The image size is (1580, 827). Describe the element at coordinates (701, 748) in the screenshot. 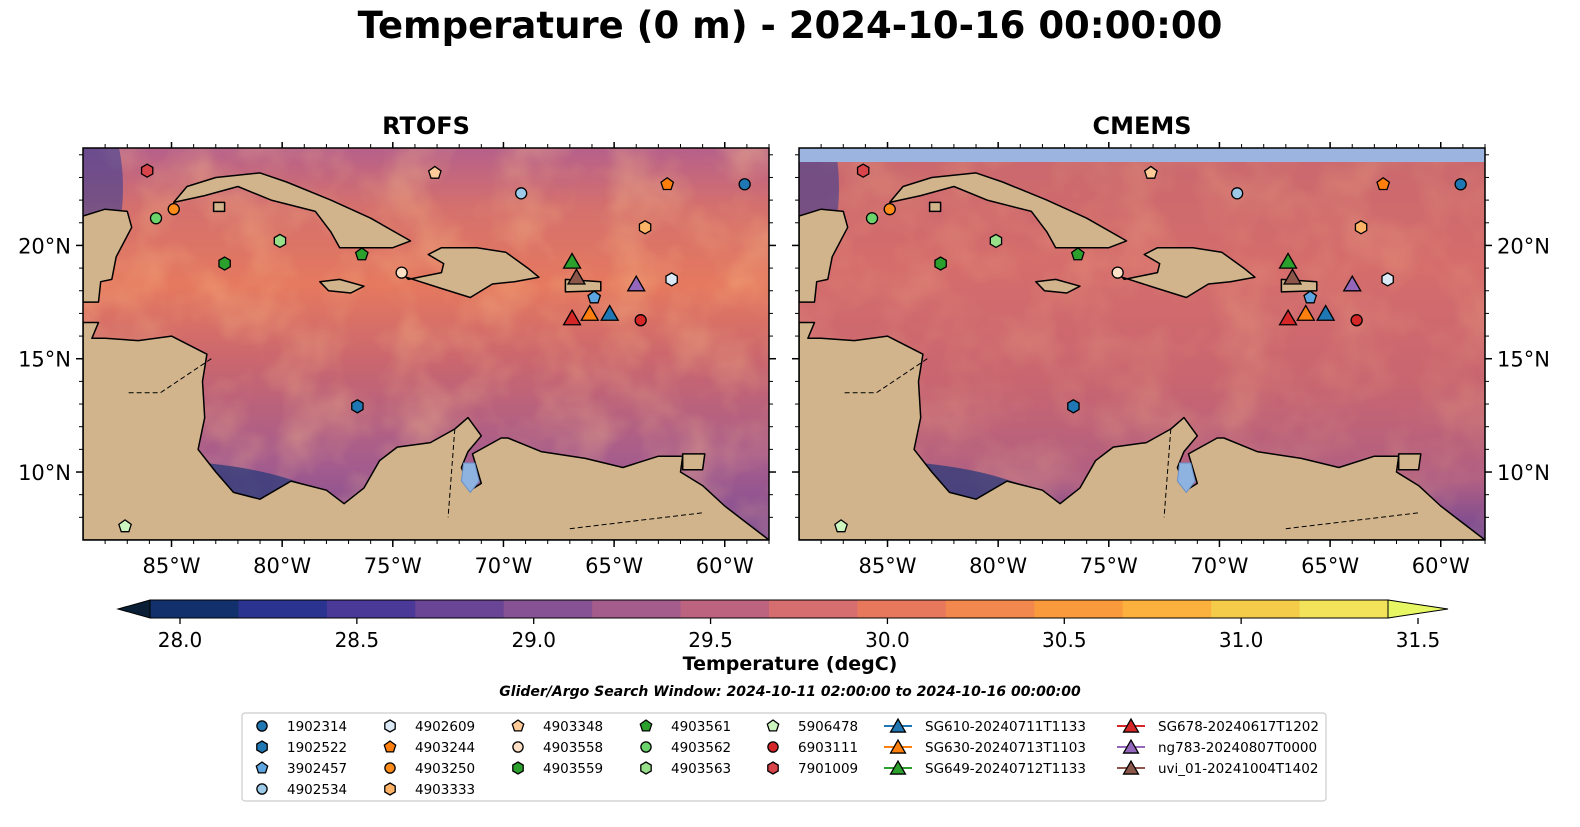

I see `legend-entry-label: 4903562` at that location.